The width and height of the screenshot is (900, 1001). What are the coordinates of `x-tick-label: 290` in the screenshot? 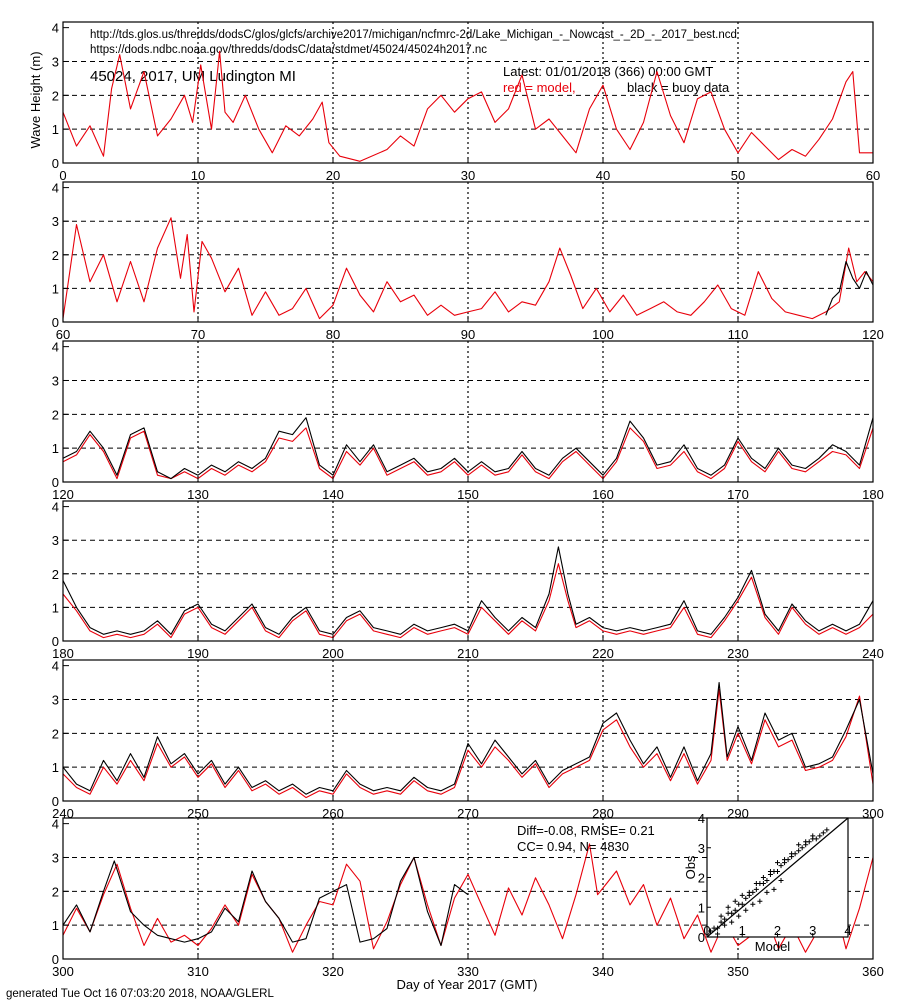 It's located at (738, 813).